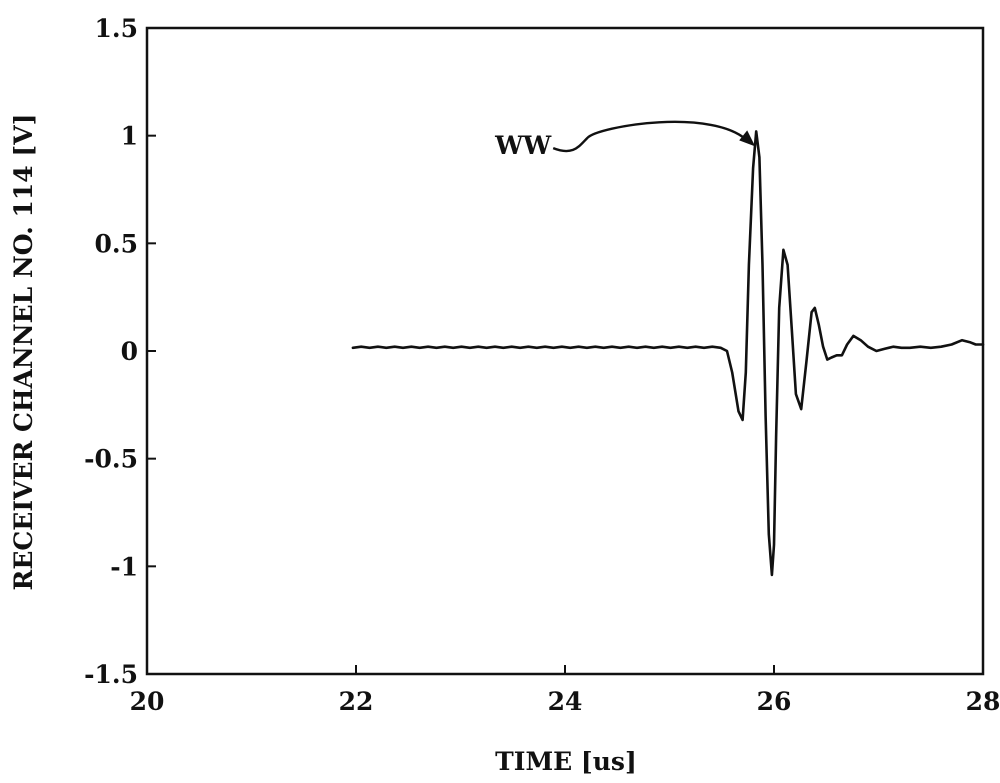  What do you see at coordinates (147, 701) in the screenshot?
I see `x-tick-label: 20` at bounding box center [147, 701].